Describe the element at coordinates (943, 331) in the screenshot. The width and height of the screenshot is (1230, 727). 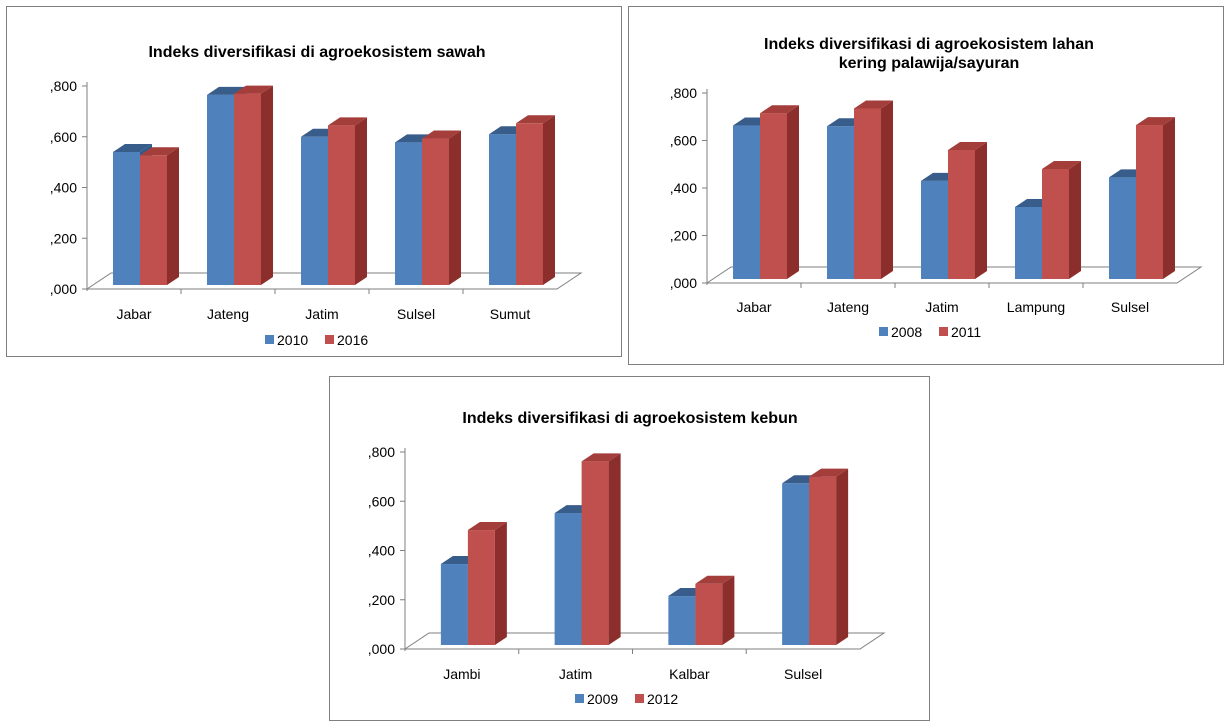
I see `legend-swatch-2011` at that location.